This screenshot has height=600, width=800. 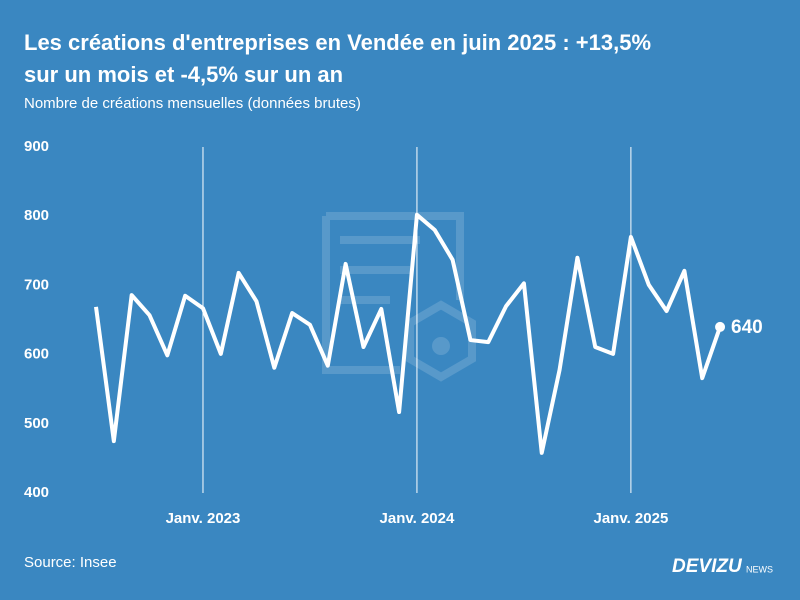 What do you see at coordinates (36, 284) in the screenshot?
I see `y-tick-label: 700` at bounding box center [36, 284].